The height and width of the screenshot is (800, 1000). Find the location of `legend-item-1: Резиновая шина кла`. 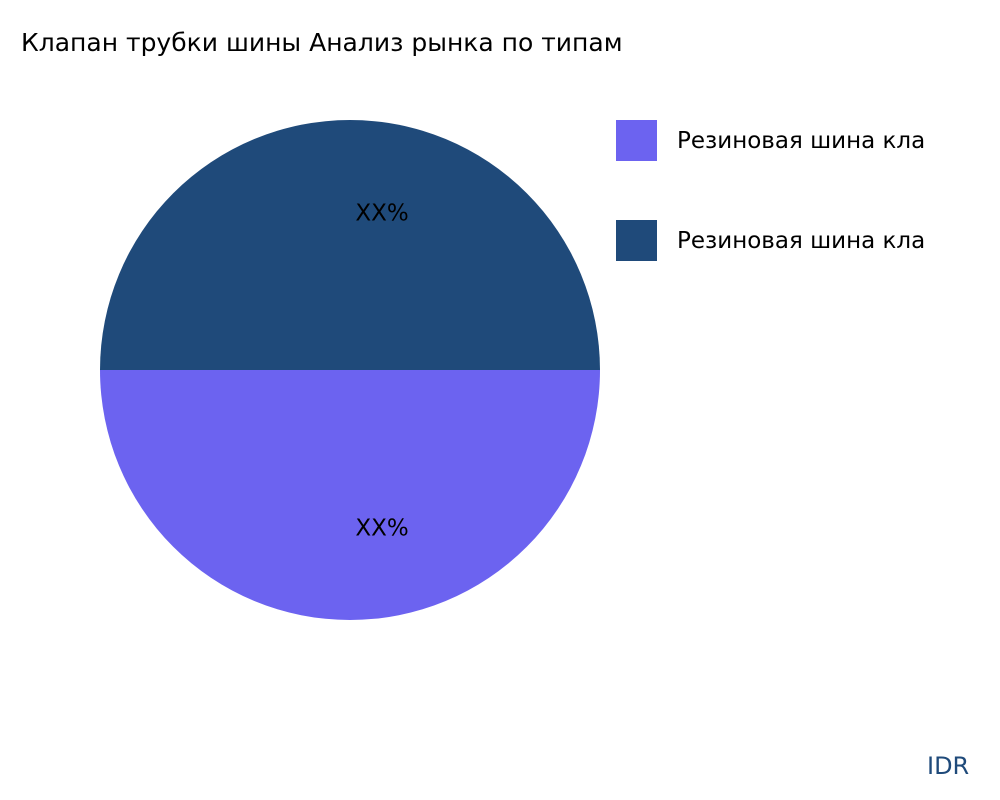

legend-item-1: Резиновая шина кла is located at coordinates (770, 140).